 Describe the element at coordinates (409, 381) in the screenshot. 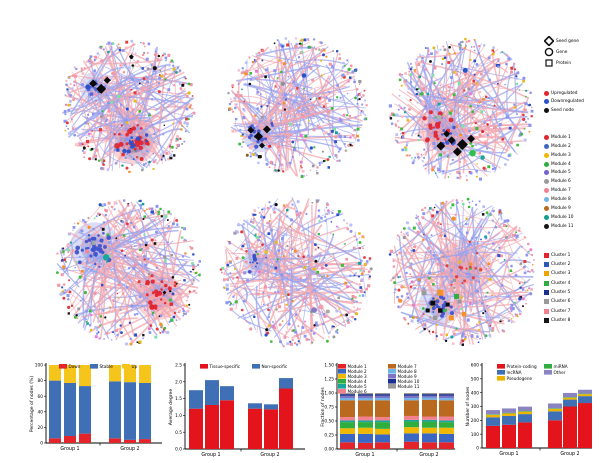

I see `legend-label: Module 10` at that location.